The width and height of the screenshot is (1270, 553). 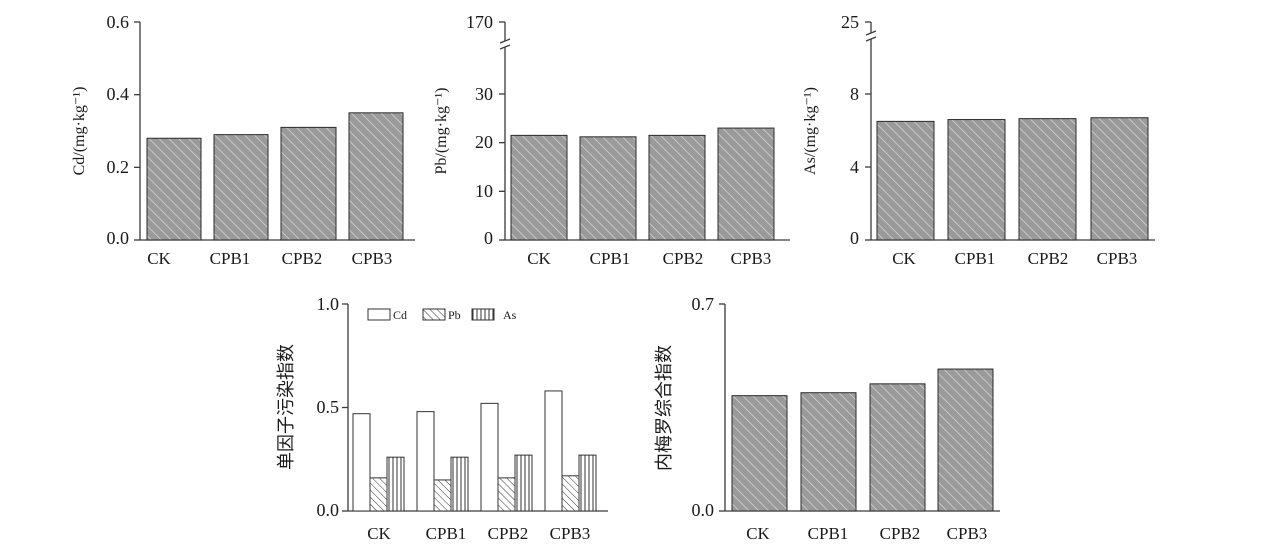 What do you see at coordinates (302, 258) in the screenshot?
I see `cd-x-label: CPB2` at bounding box center [302, 258].